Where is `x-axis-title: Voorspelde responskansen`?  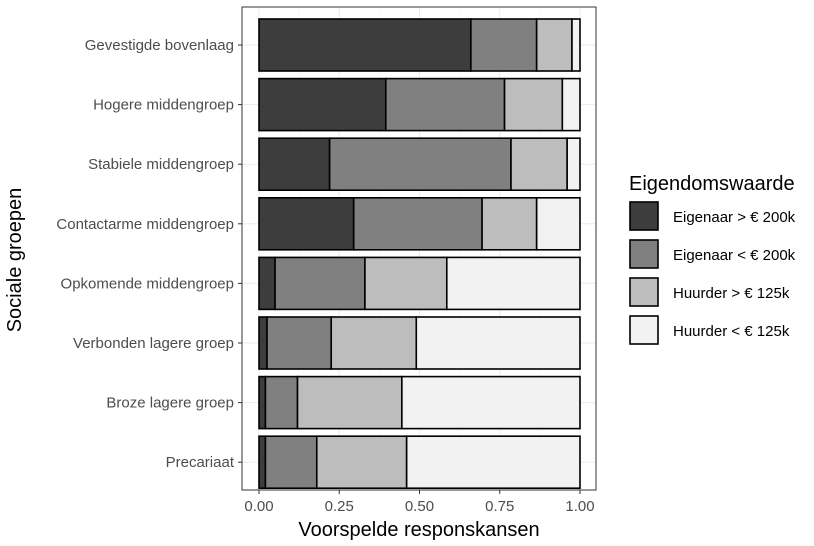
x-axis-title: Voorspelde responskansen is located at coordinates (418, 530).